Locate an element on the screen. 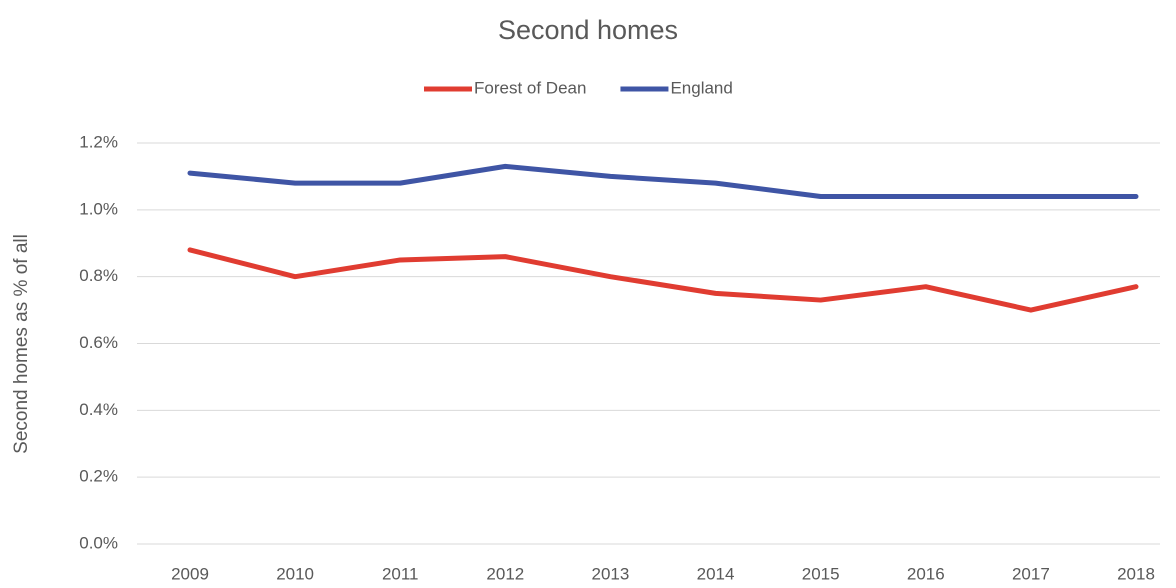 The height and width of the screenshot is (588, 1176). y-axis-label: Second homes as % of all is located at coordinates (21, 344).